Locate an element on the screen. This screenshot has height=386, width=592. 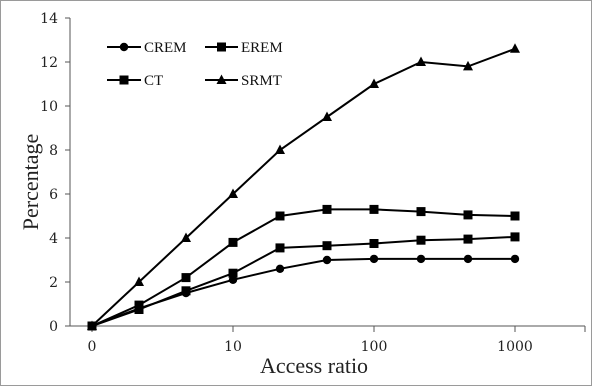
legend-label: EREM is located at coordinates (262, 48).